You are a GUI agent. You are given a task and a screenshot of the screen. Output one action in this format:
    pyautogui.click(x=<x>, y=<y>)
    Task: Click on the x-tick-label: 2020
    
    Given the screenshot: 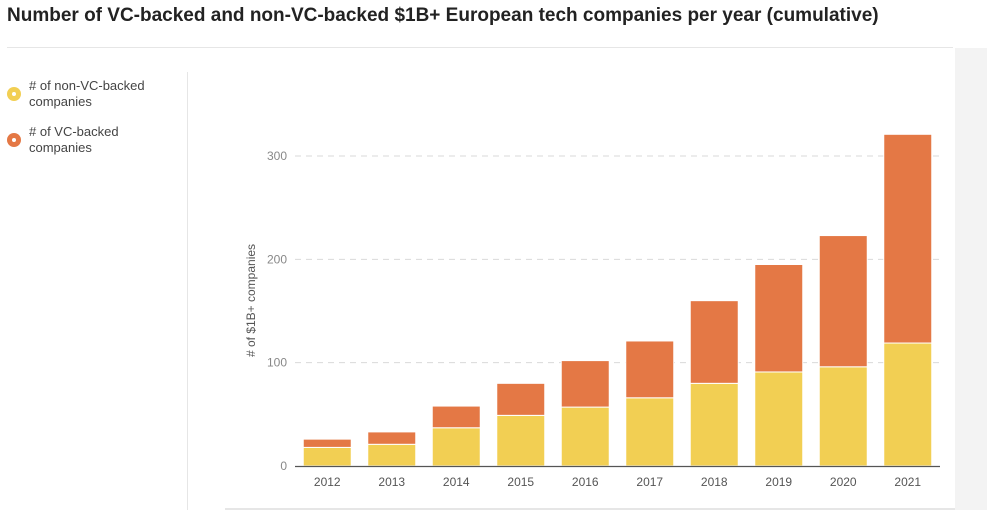 What is the action you would take?
    pyautogui.click(x=843, y=482)
    